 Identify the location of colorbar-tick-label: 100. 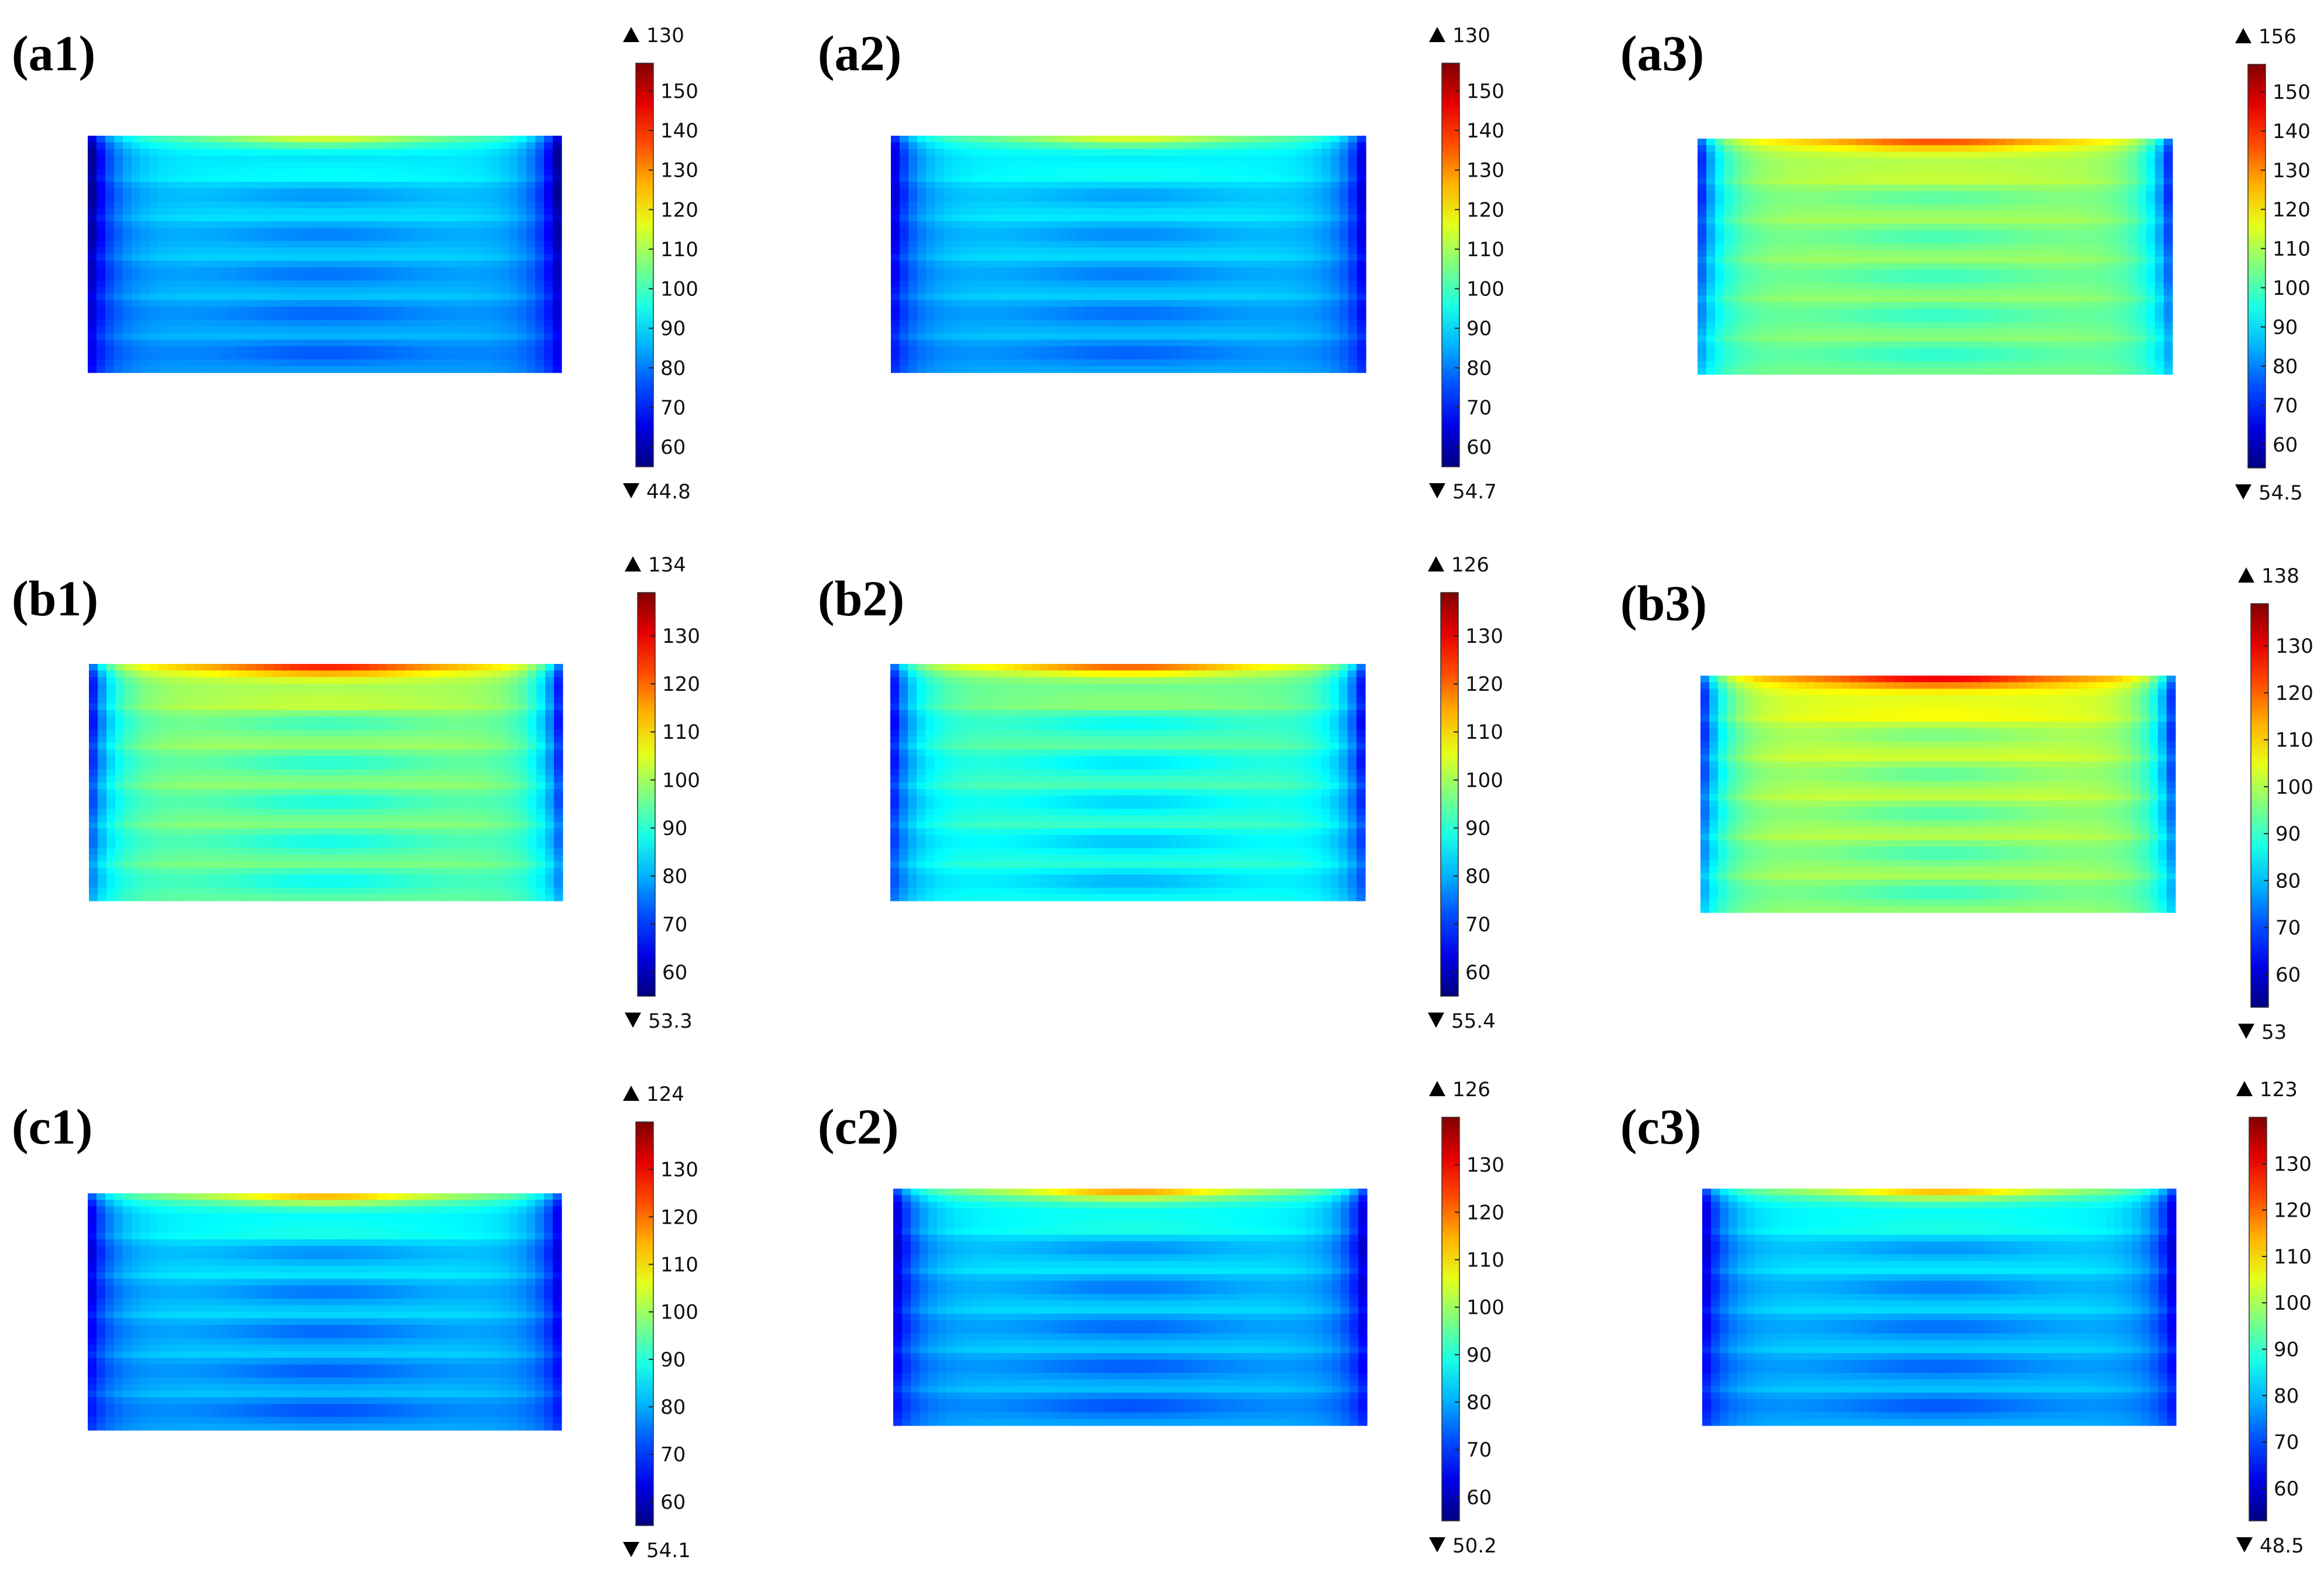
(1485, 289).